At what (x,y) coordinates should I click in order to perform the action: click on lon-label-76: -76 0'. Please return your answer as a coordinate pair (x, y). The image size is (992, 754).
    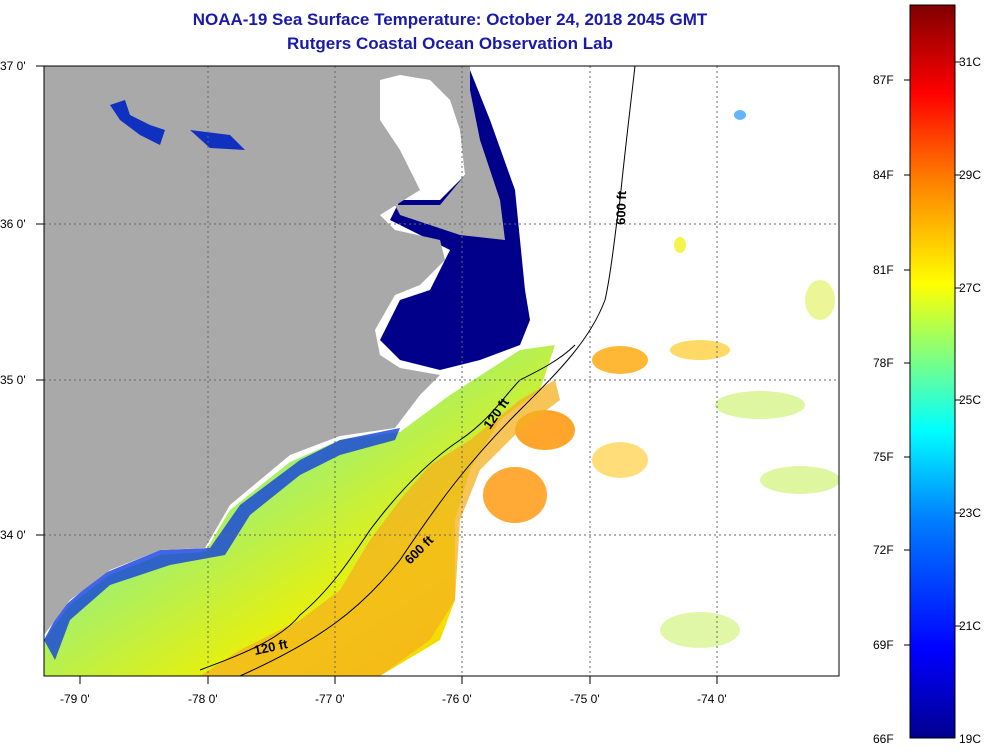
    Looking at the image, I should click on (457, 699).